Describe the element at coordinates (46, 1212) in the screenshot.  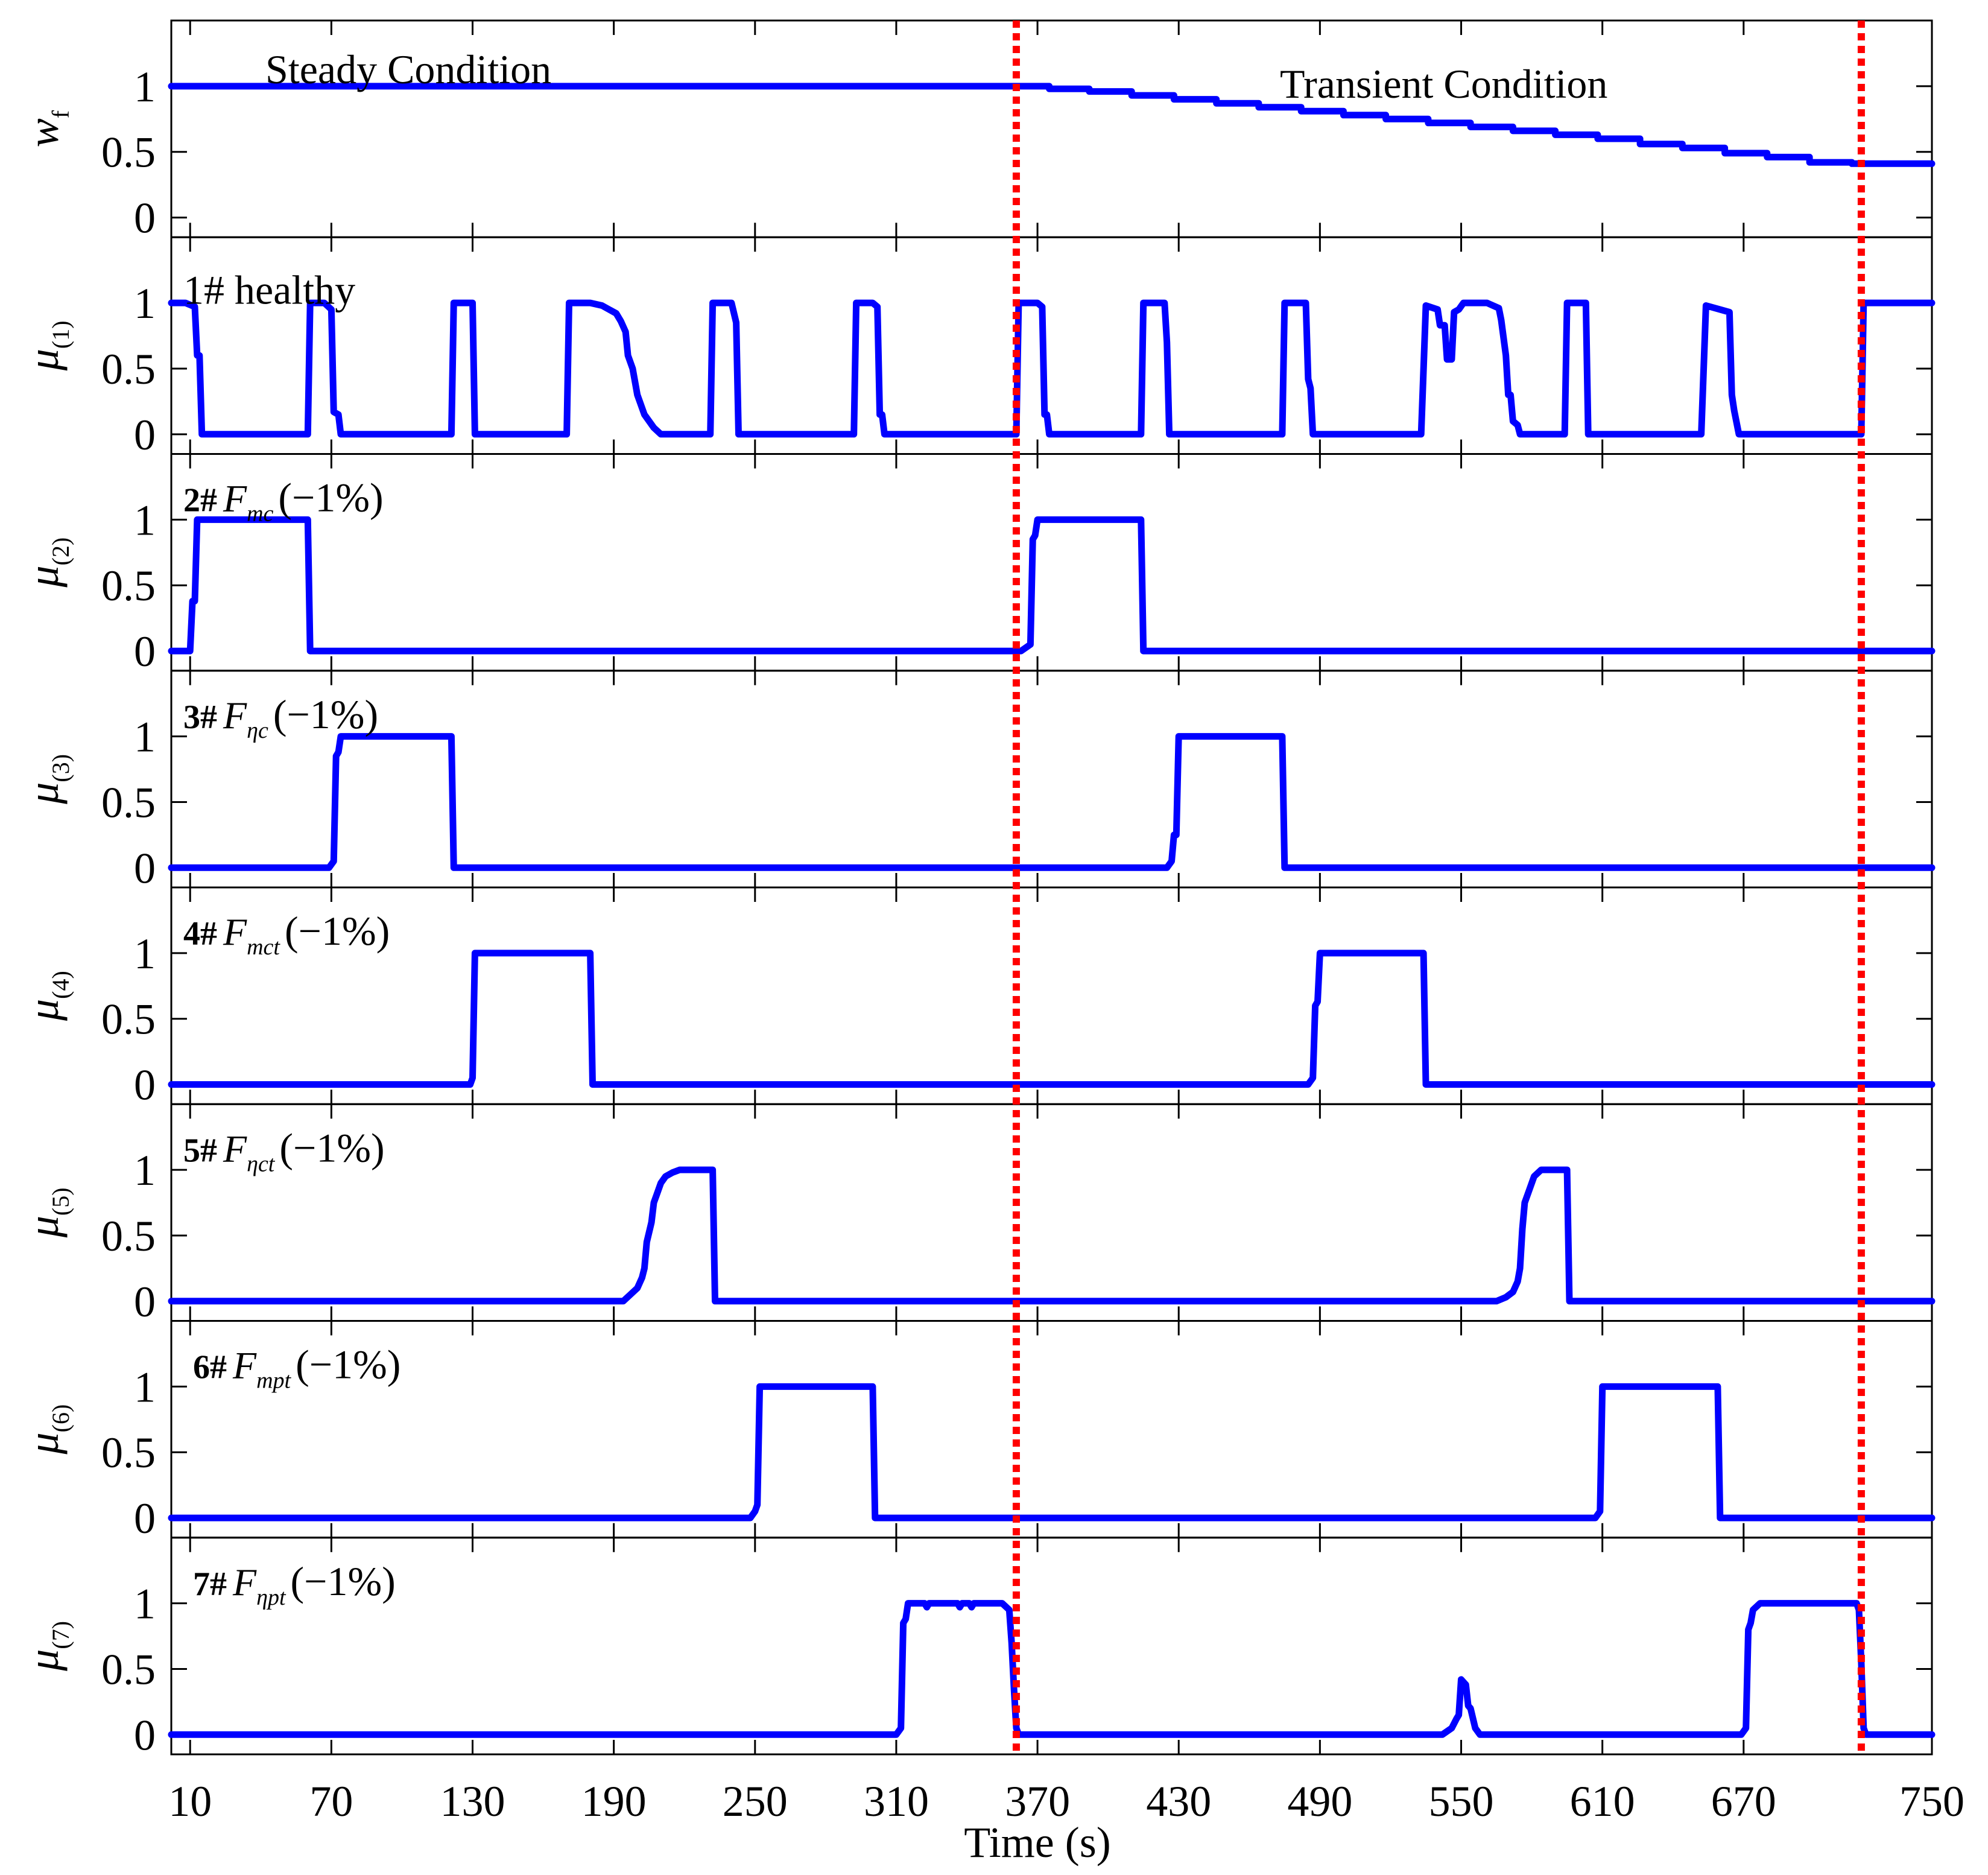
I see `y-axis-label: μ(5)` at that location.